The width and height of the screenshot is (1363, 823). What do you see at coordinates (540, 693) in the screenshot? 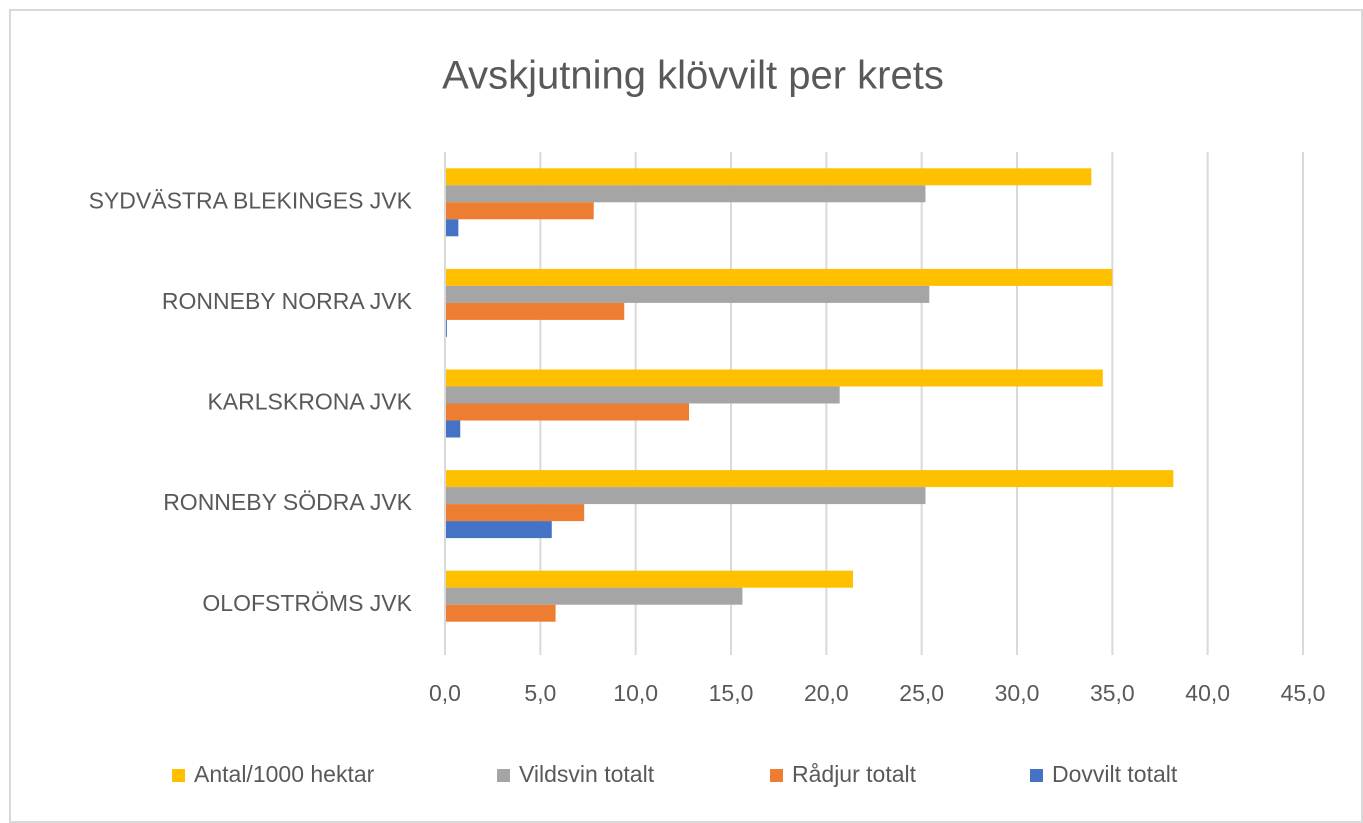
I see `x-tick-label: 5,0` at bounding box center [540, 693].